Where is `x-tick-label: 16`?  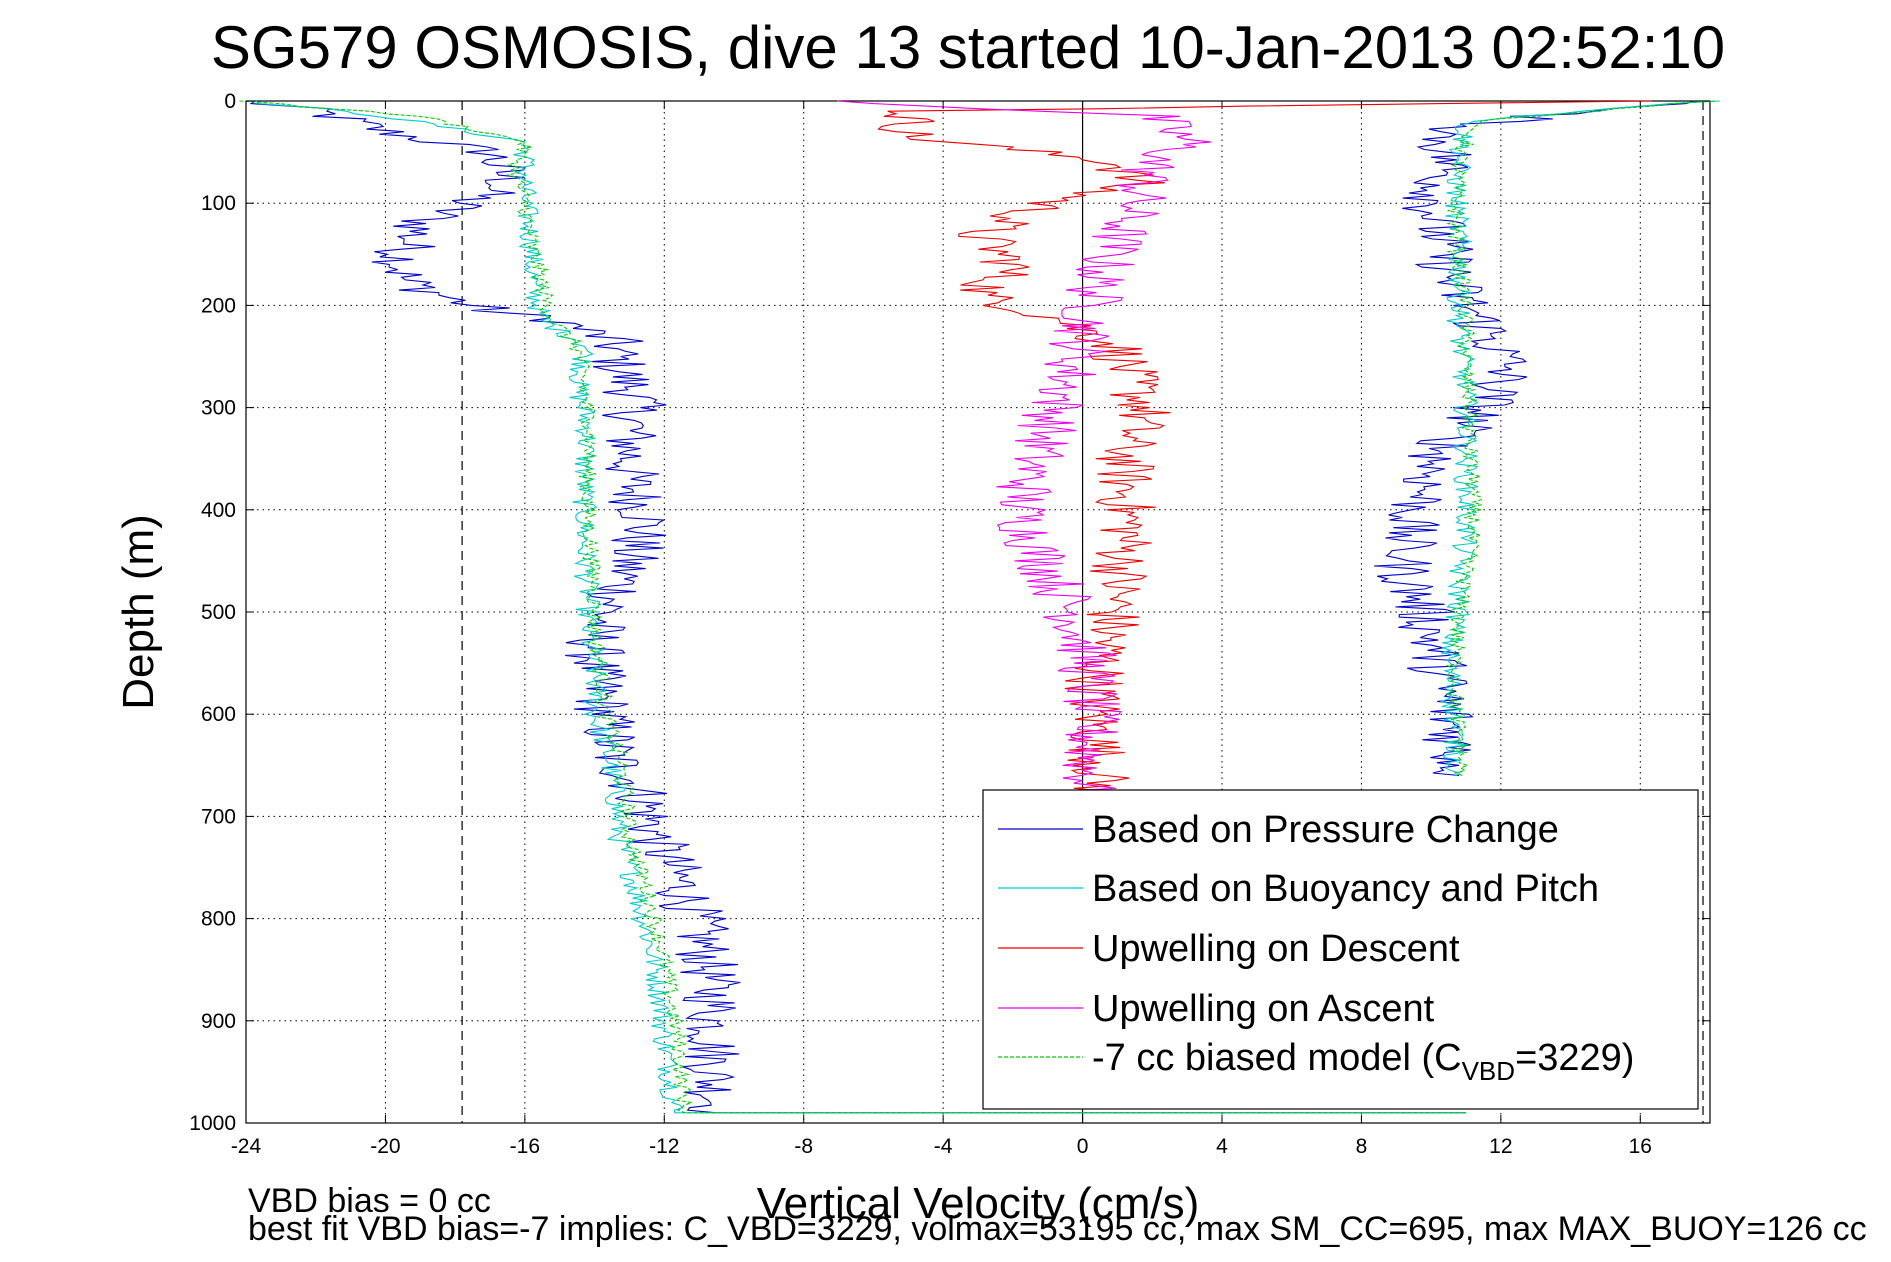 x-tick-label: 16 is located at coordinates (1640, 1146).